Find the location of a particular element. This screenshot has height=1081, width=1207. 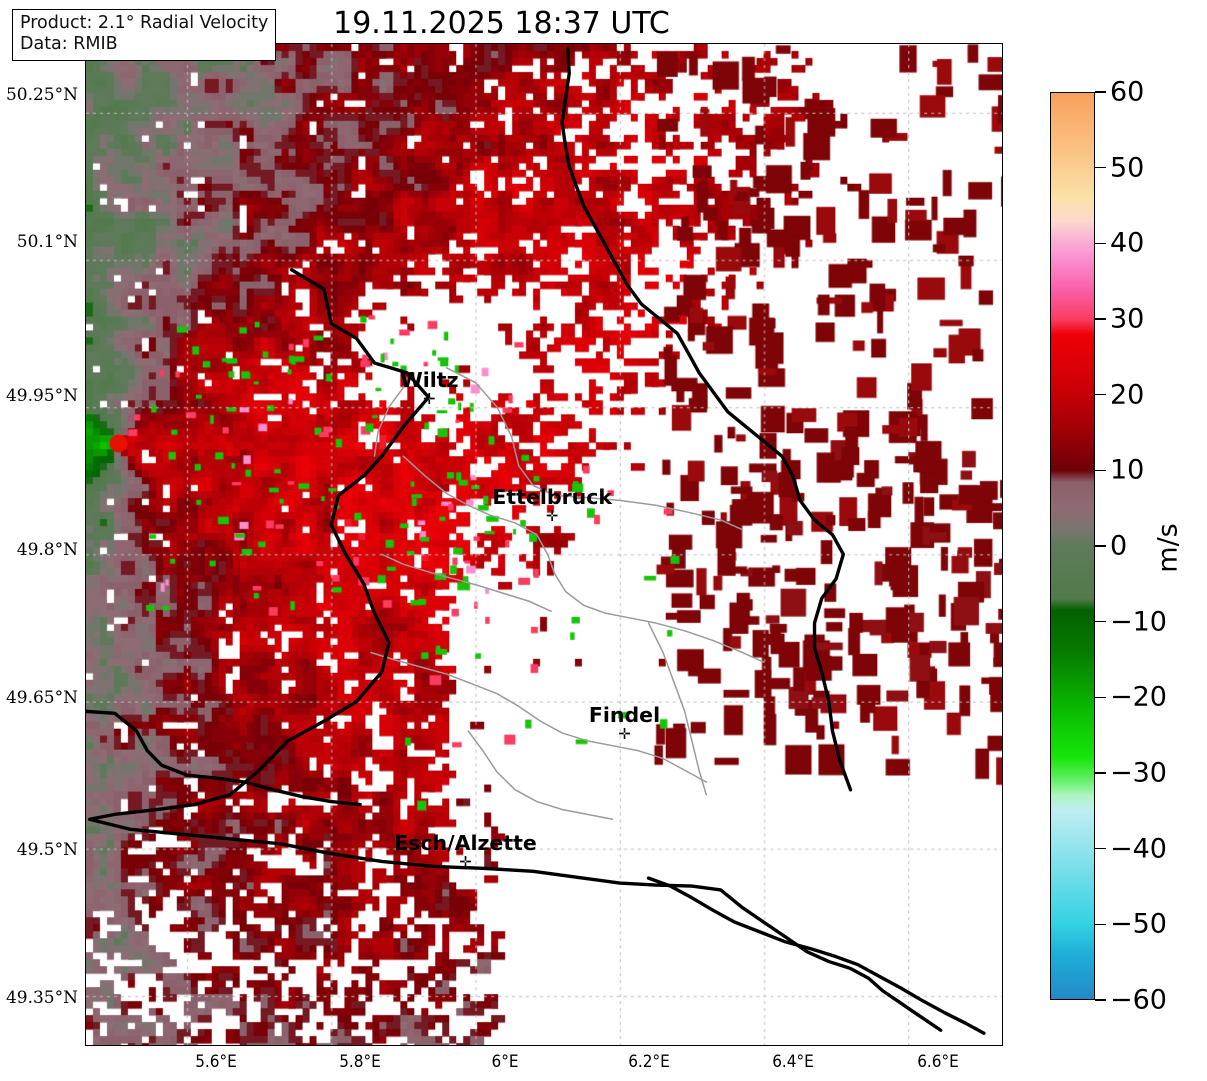

city-label-esch-alzette: Esch/Alzette ✛ is located at coordinates (465, 850).